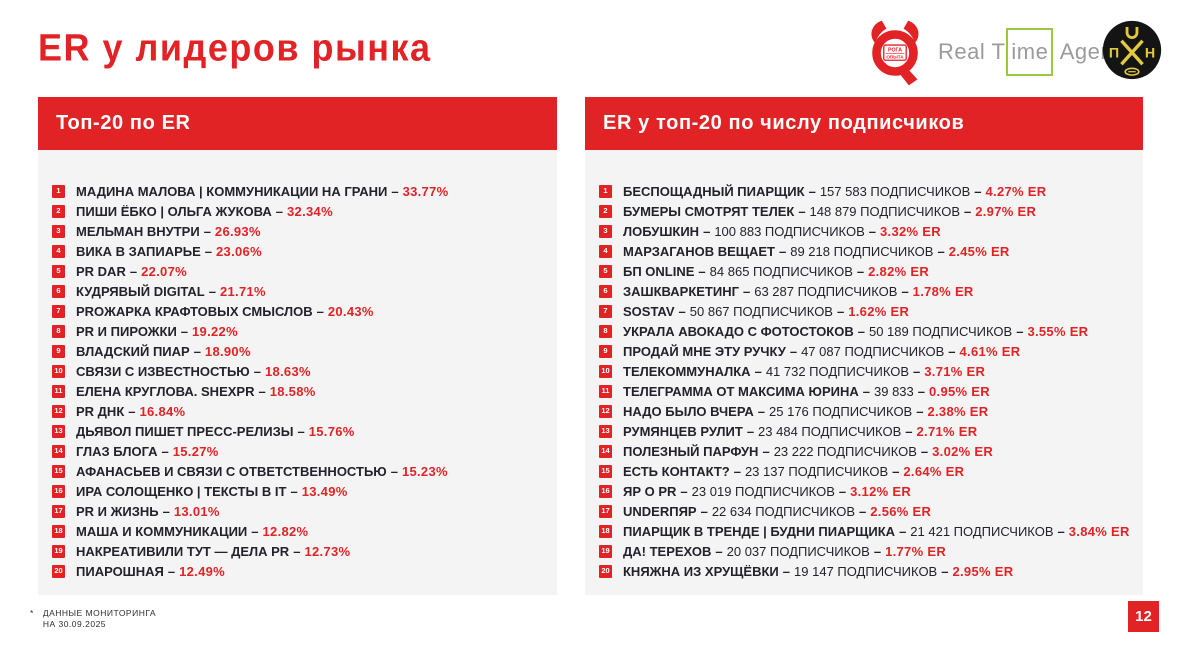 The image size is (1181, 655). Describe the element at coordinates (650, 491) in the screenshot. I see `channel-name: ЯР О PR` at that location.